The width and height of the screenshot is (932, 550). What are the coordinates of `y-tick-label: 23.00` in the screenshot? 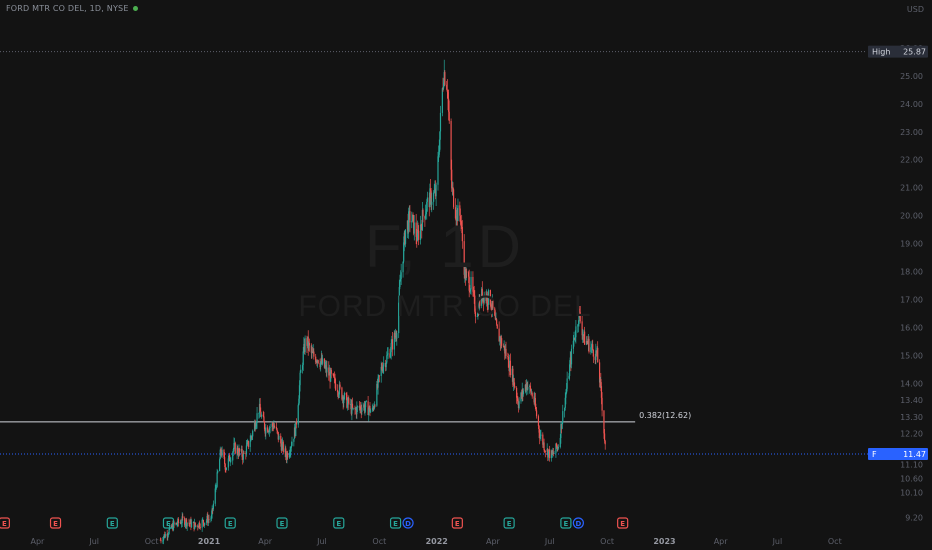 It's located at (911, 132).